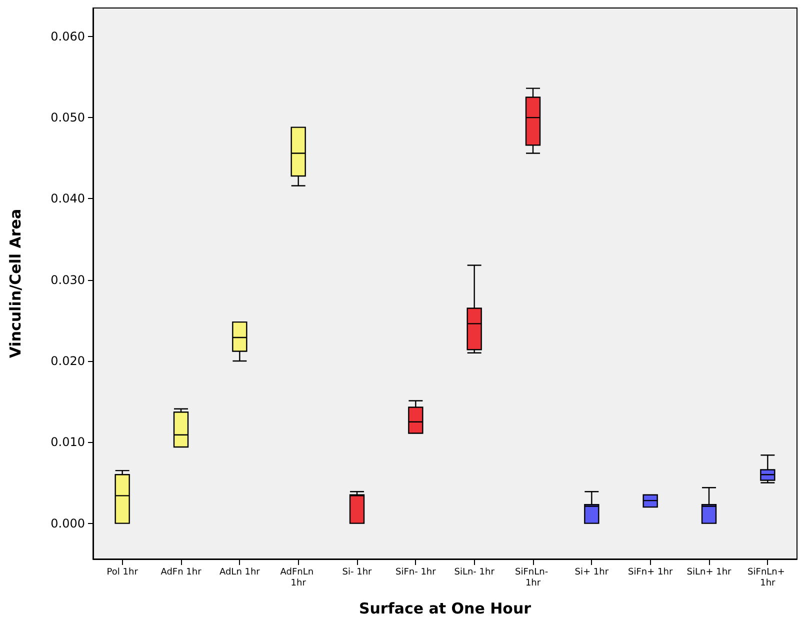 The height and width of the screenshot is (624, 802). What do you see at coordinates (650, 573) in the screenshot?
I see `x-tick-label: SiFn+ 1hr` at bounding box center [650, 573].